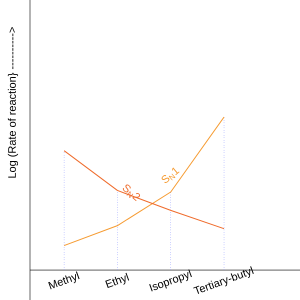 The width and height of the screenshot is (300, 300). I want to click on y-axis-title: Log (Rate of reaction} ---------->, so click(13, 102).